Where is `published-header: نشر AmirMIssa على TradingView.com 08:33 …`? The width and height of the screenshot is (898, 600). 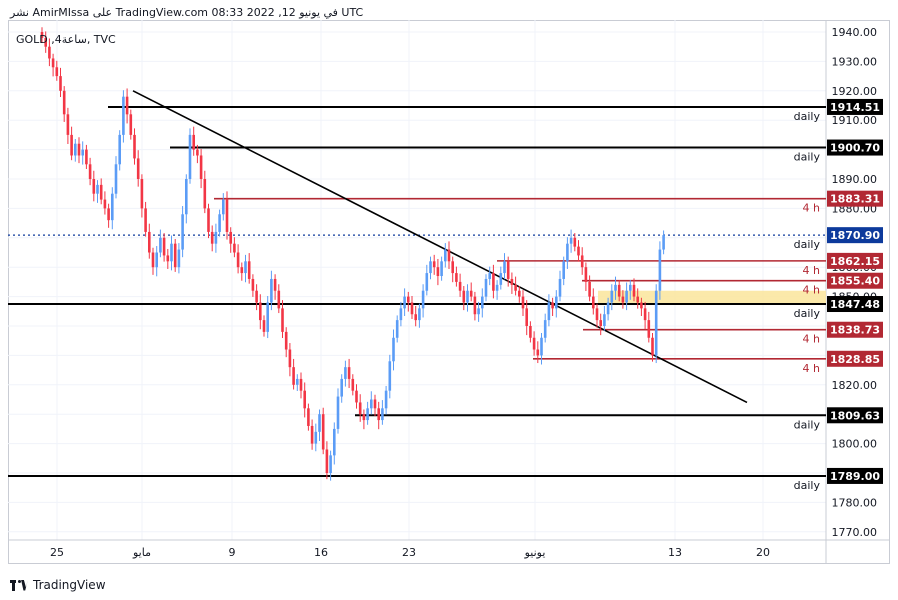 published-header: نشر AmirMIssa على TradingView.com 08:33 … is located at coordinates (187, 12).